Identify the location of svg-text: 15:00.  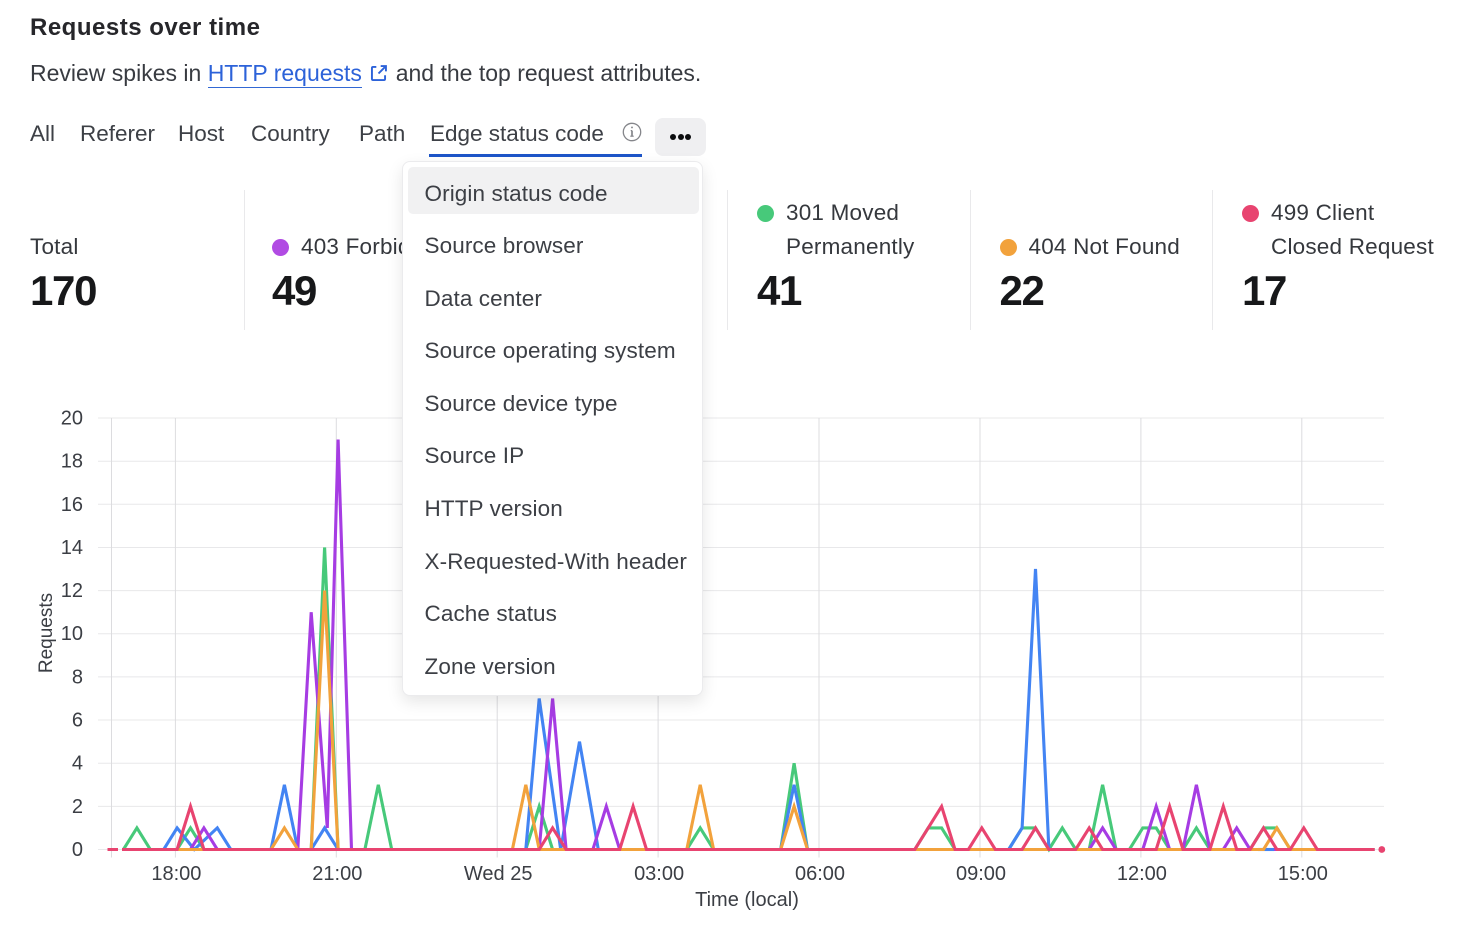
(1303, 874).